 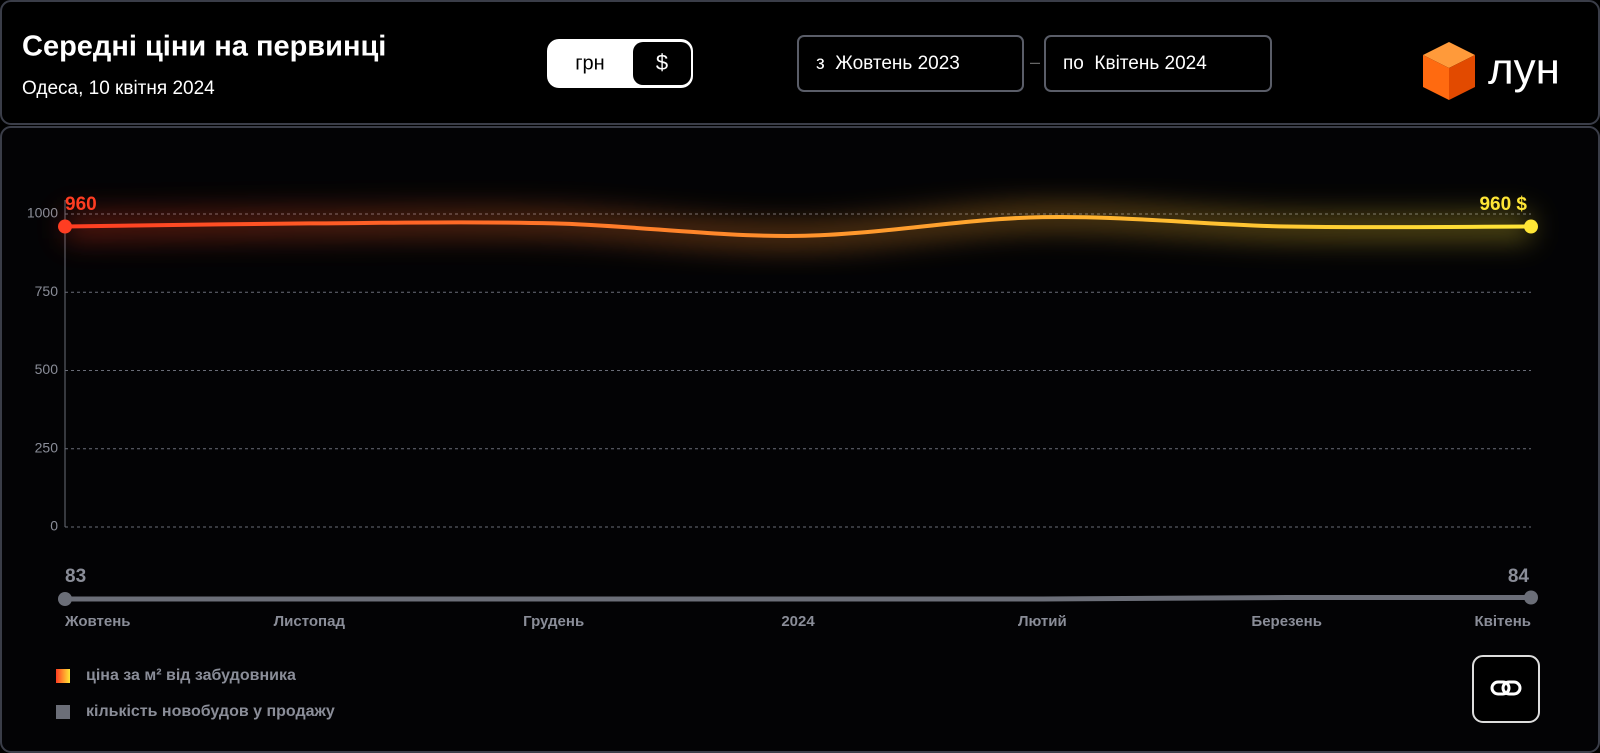 I want to click on count-label: 84, so click(x=1519, y=576).